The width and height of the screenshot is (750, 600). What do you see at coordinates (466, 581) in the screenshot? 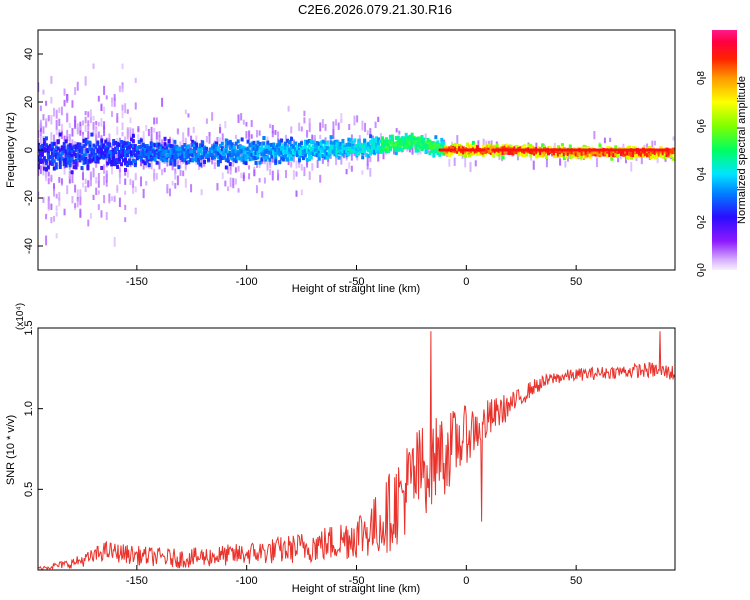
I see `x-tick-label: 0` at bounding box center [466, 581].